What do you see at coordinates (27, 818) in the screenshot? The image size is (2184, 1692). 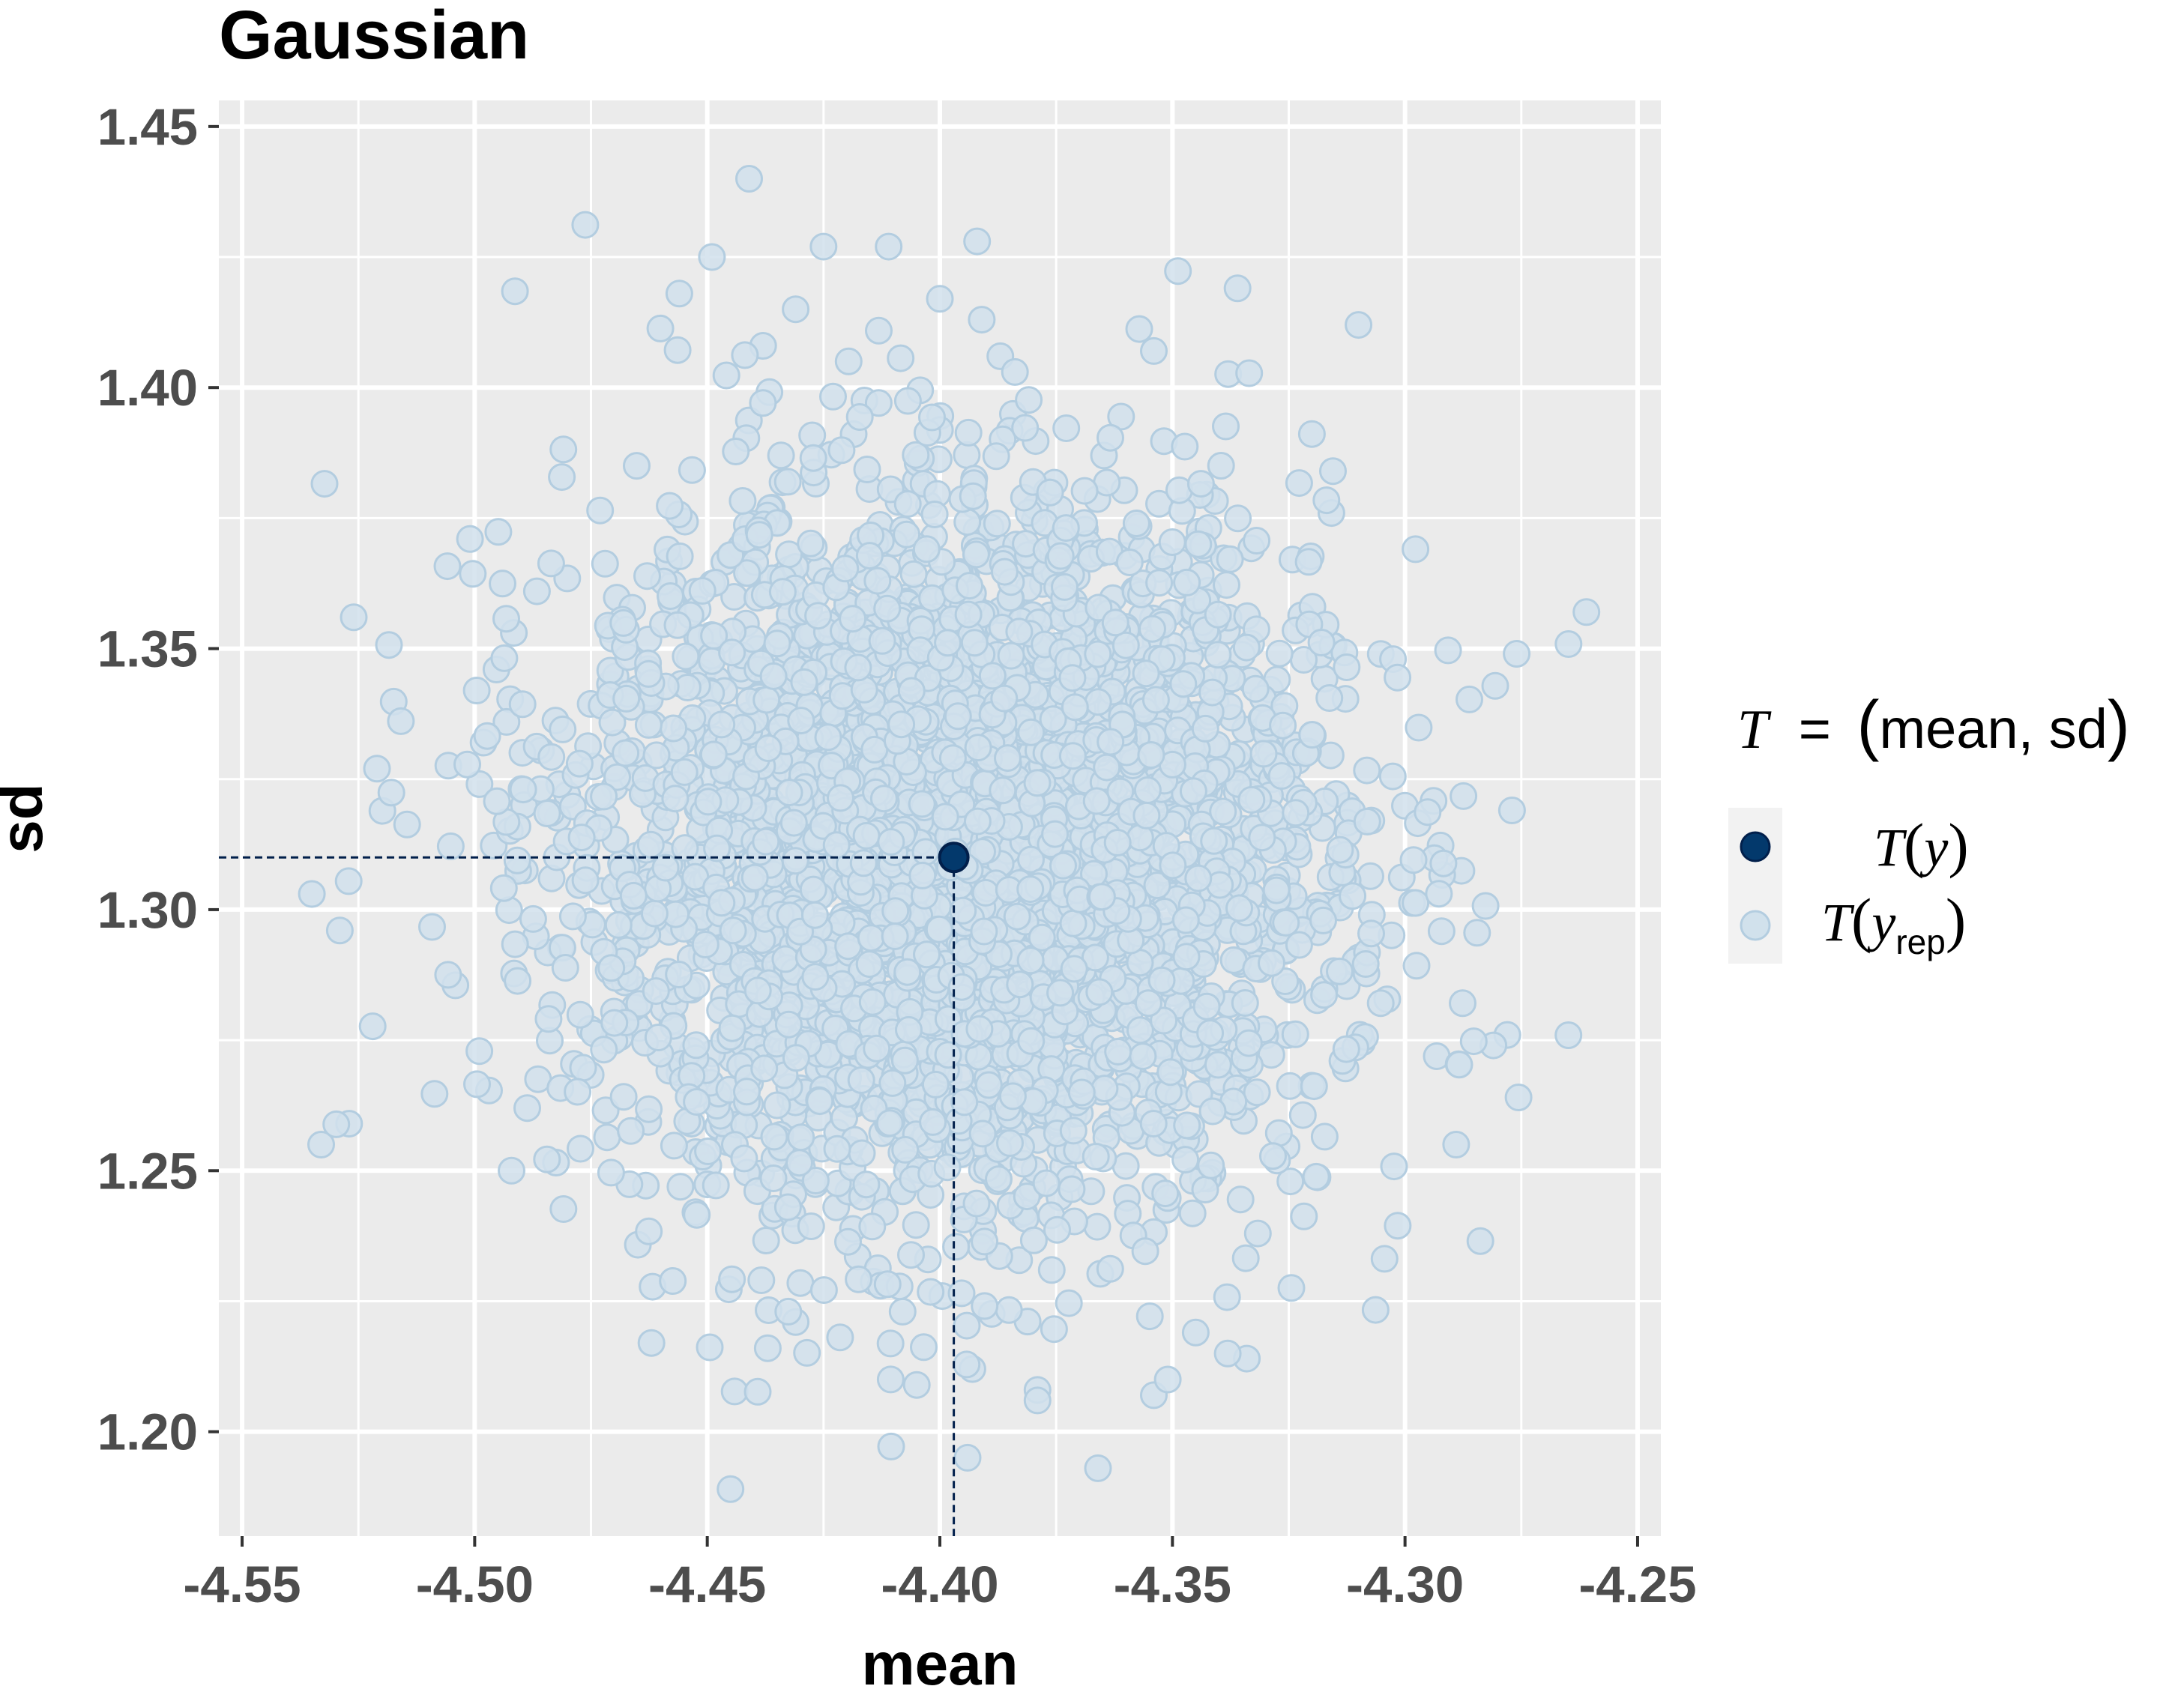 I see `y-axis-title: sd` at bounding box center [27, 818].